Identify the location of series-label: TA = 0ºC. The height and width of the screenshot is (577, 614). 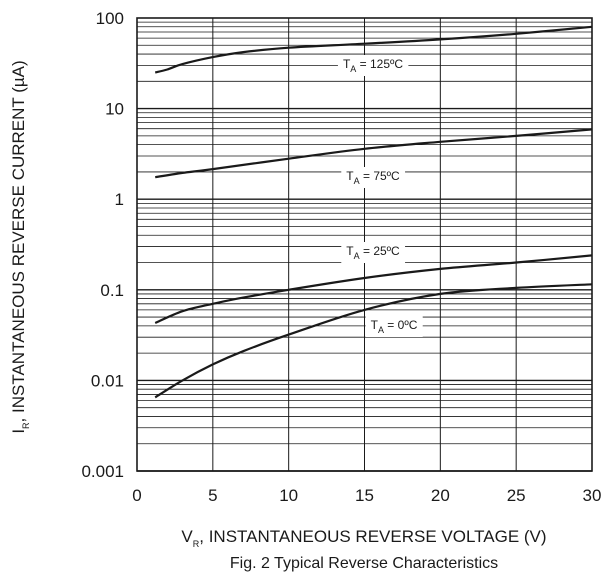
(394, 326).